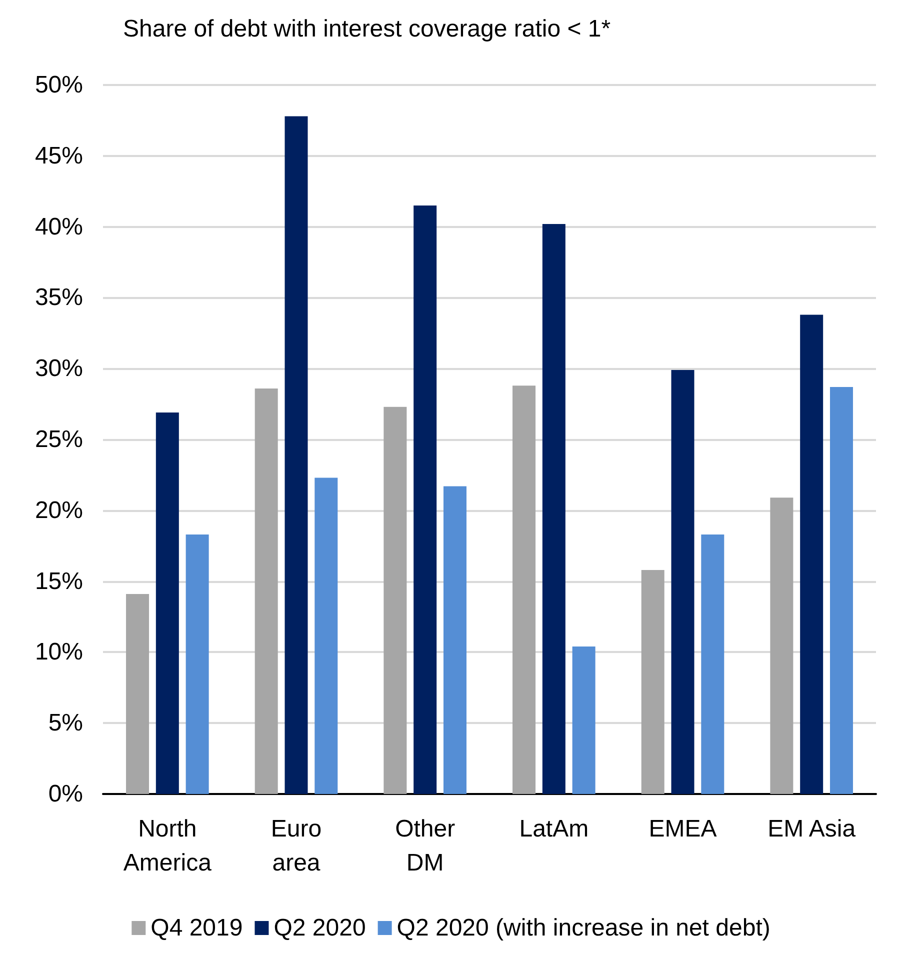  What do you see at coordinates (58, 85) in the screenshot?
I see `y-tick-label: 50%` at bounding box center [58, 85].